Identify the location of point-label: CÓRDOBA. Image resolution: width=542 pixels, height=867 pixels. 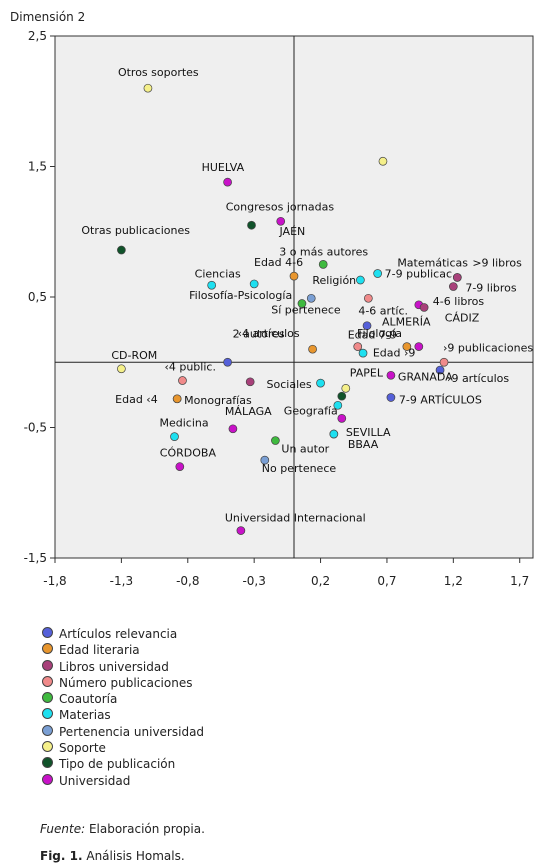
(188, 453).